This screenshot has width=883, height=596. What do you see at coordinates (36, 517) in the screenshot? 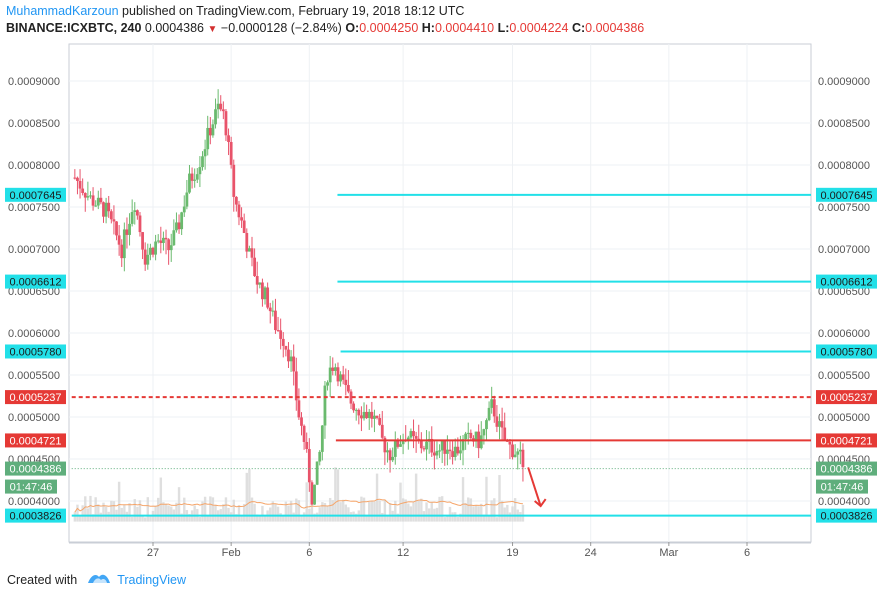
I see `price-badge-left-text: 0.0003826` at bounding box center [36, 517].